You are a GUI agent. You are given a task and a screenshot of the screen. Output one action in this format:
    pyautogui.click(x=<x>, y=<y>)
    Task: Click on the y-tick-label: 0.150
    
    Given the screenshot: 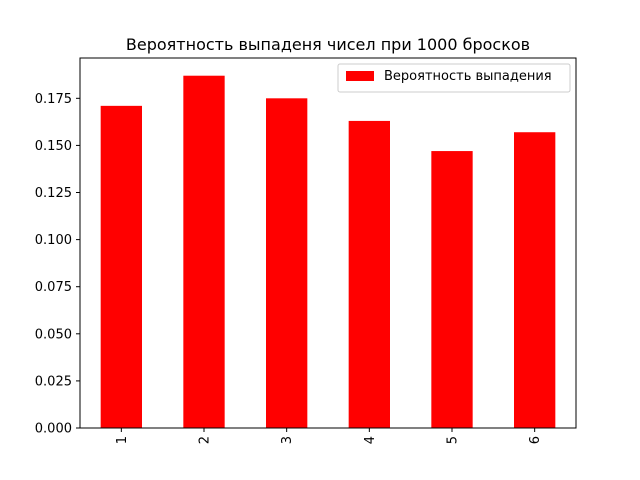 What is the action you would take?
    pyautogui.click(x=53, y=146)
    